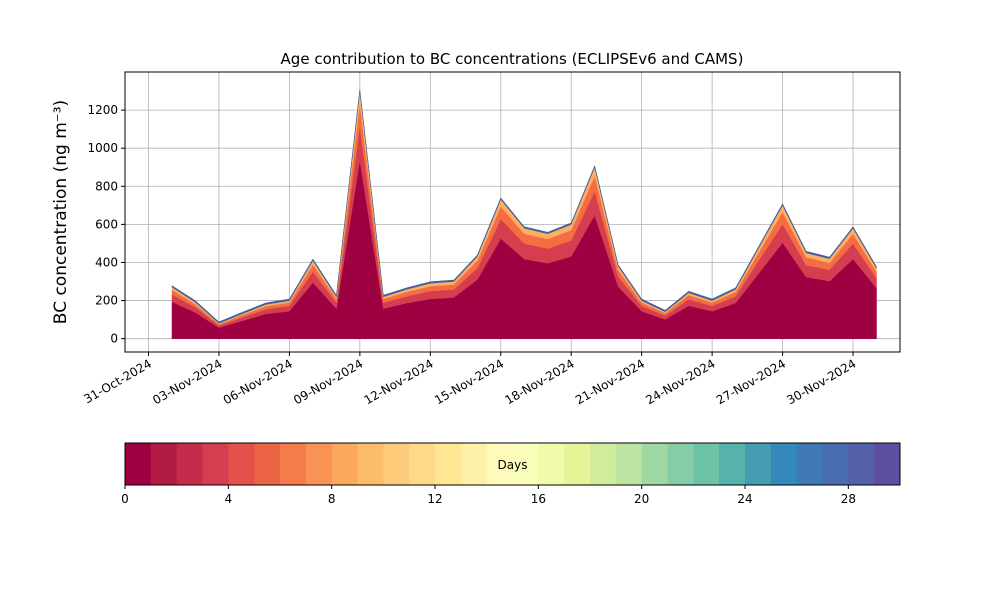 The height and width of the screenshot is (600, 1000). I want to click on colorbar-tick-label: 8, so click(332, 499).